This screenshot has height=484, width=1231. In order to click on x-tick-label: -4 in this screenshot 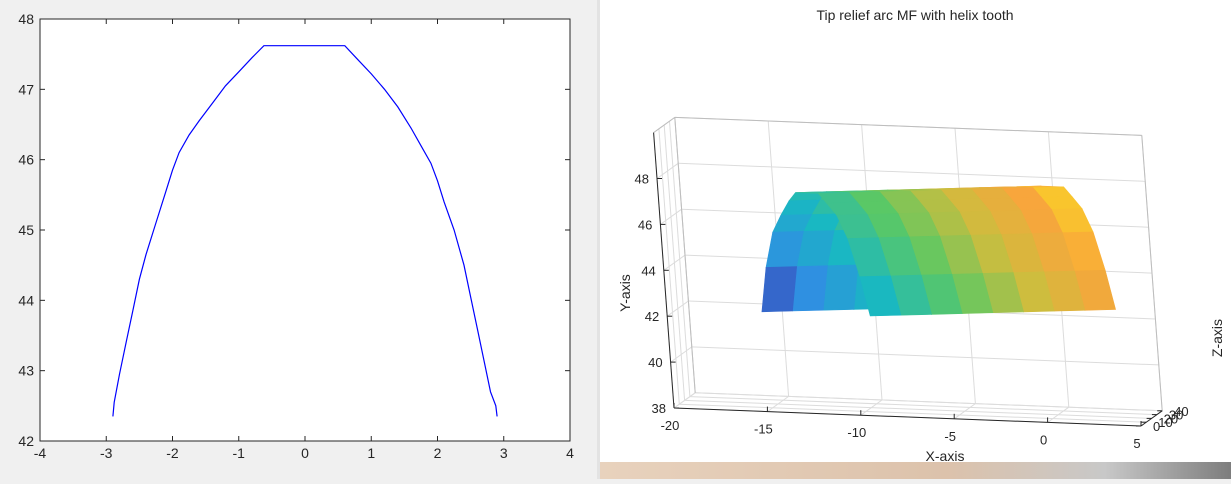, I will do `click(40, 453)`.